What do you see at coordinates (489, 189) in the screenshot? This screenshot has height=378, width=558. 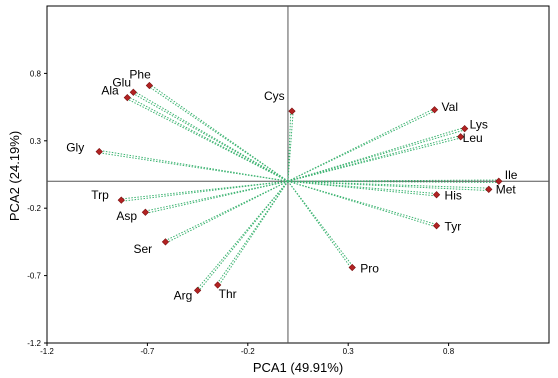 I see `point-met` at bounding box center [489, 189].